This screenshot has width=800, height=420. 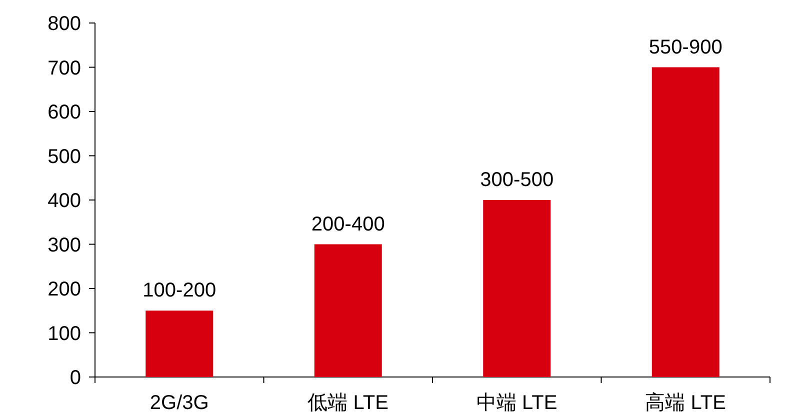 I want to click on x-tick-label: 中端 LTE, so click(x=517, y=403).